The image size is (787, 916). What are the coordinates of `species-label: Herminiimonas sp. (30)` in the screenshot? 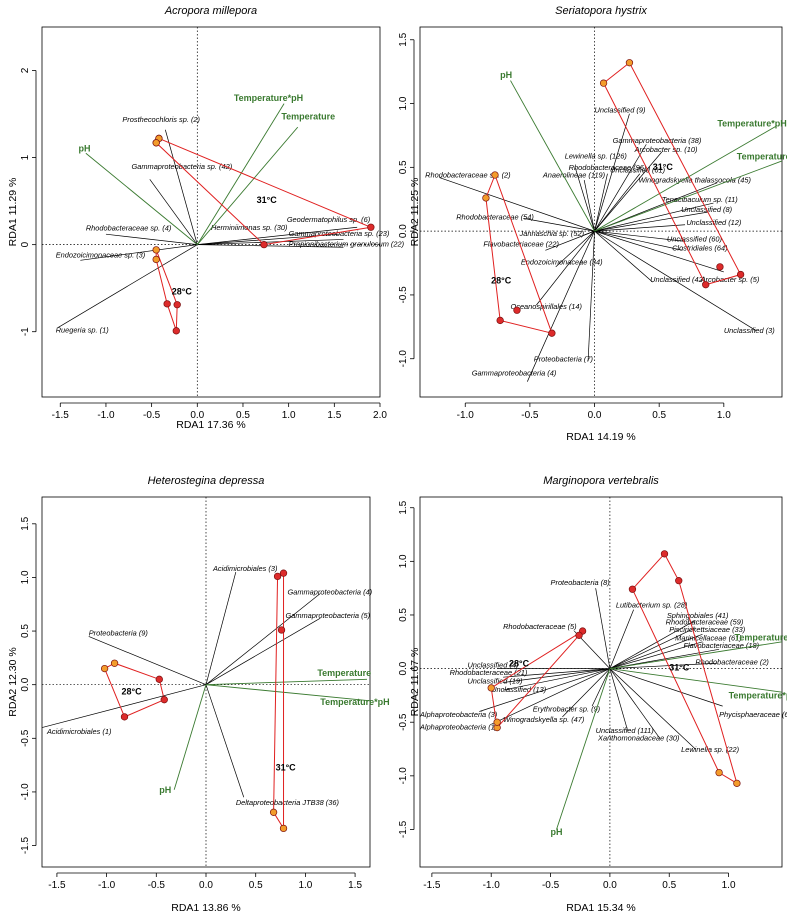 It's located at (249, 227).